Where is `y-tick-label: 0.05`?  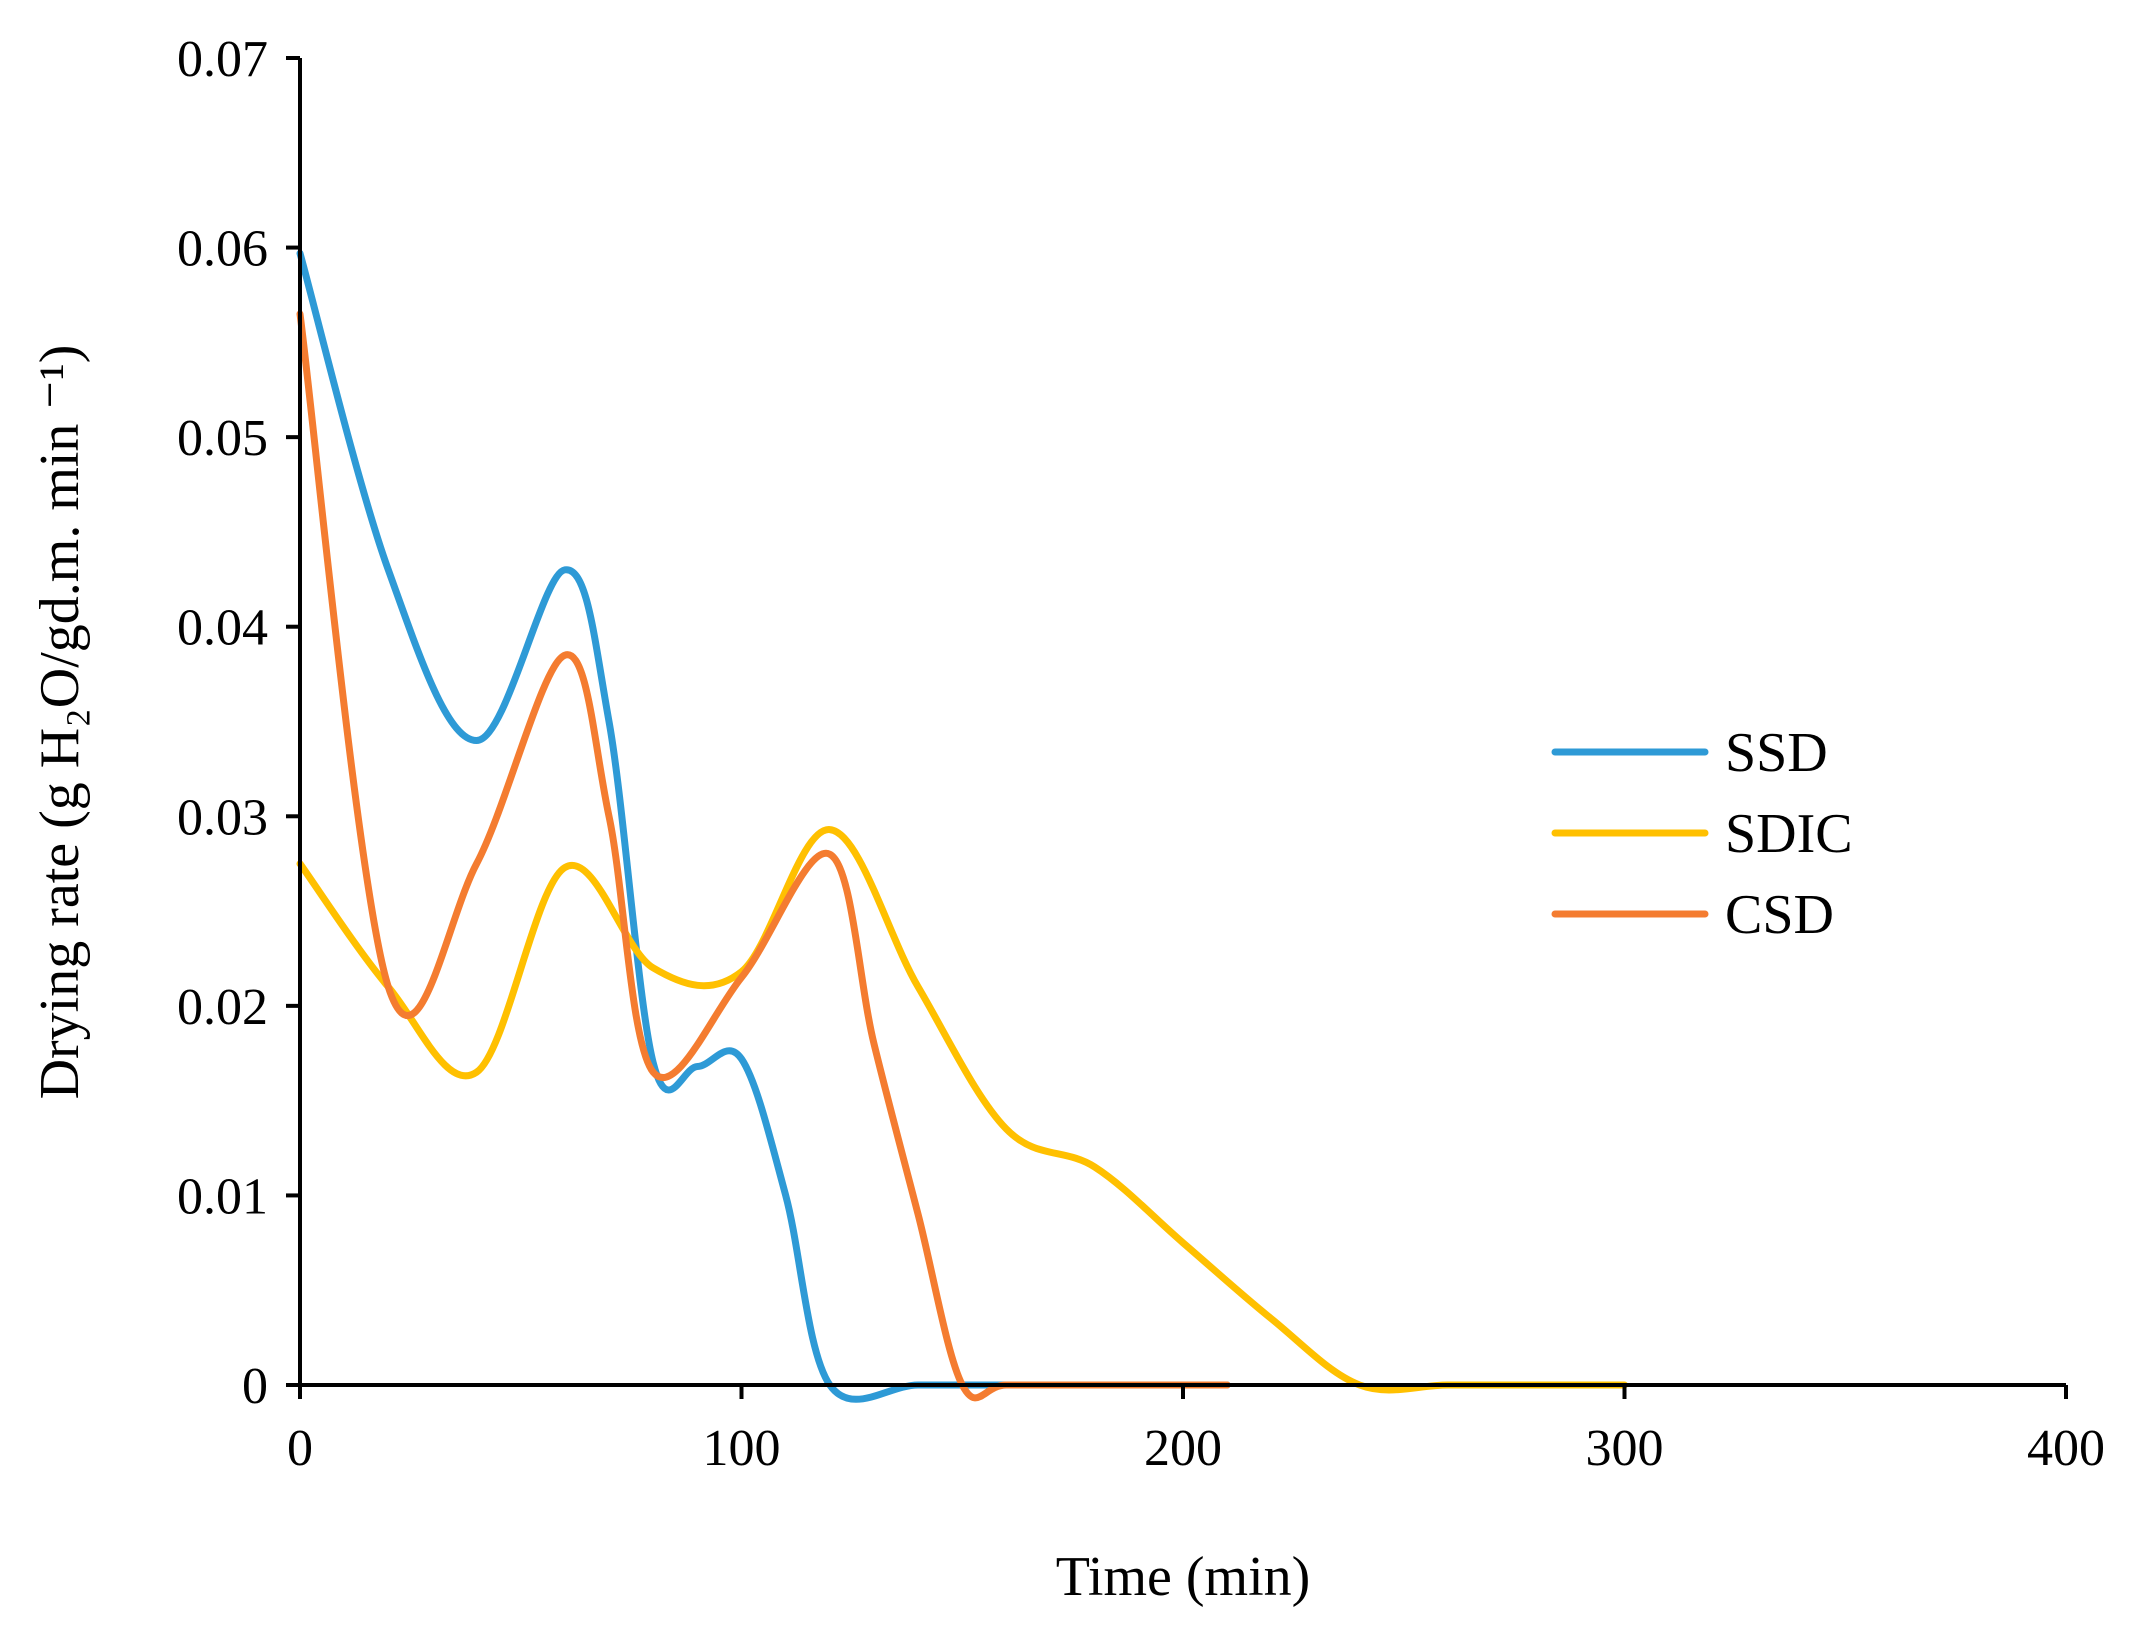 y-tick-label: 0.05 is located at coordinates (222, 438).